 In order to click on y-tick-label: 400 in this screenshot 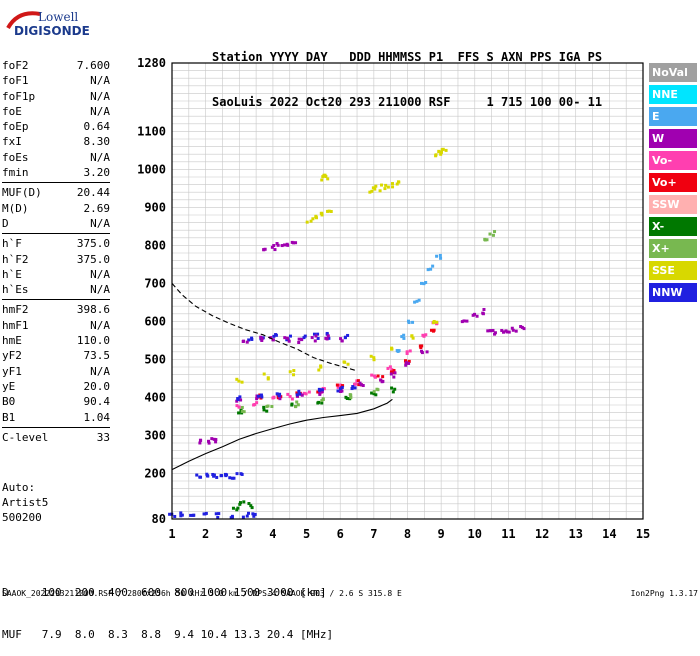, I will do `click(155, 397)`.